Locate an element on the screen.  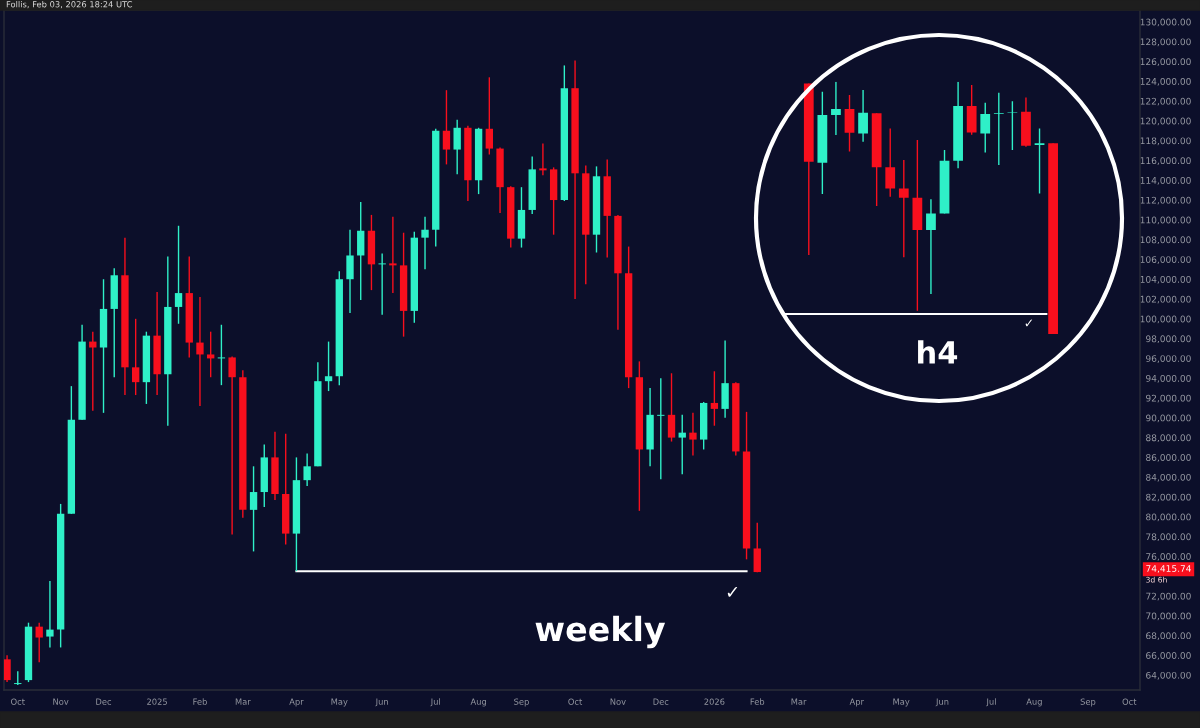
y-tick-label: 102,000.00 is located at coordinates (1165, 299).